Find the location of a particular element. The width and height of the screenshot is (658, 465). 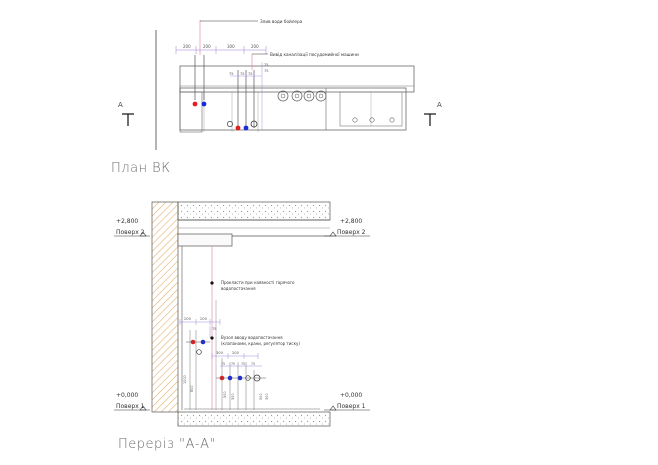

plan-dim-text: 300 is located at coordinates (231, 46).